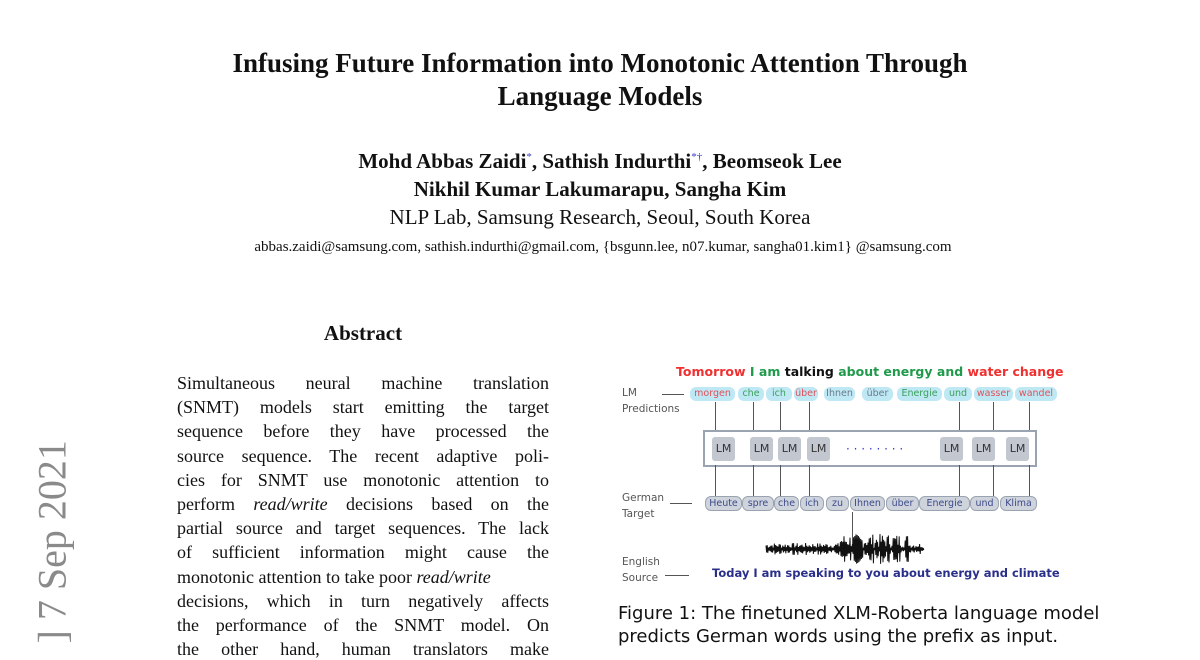  Describe the element at coordinates (984, 503) in the screenshot. I see `target-token: und` at that location.